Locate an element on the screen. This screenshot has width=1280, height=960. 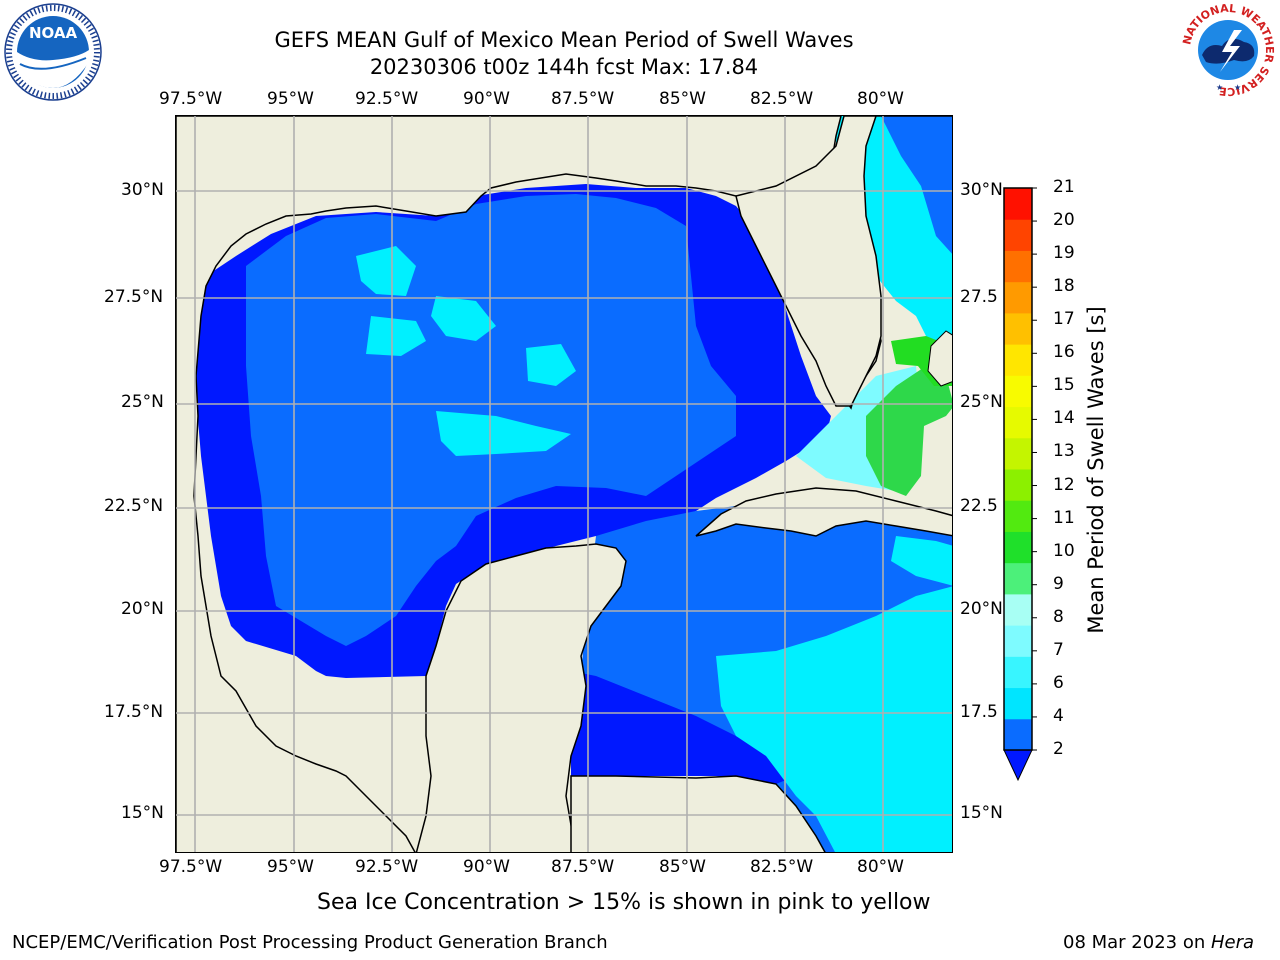
bahamas-land is located at coordinates (939, 358).